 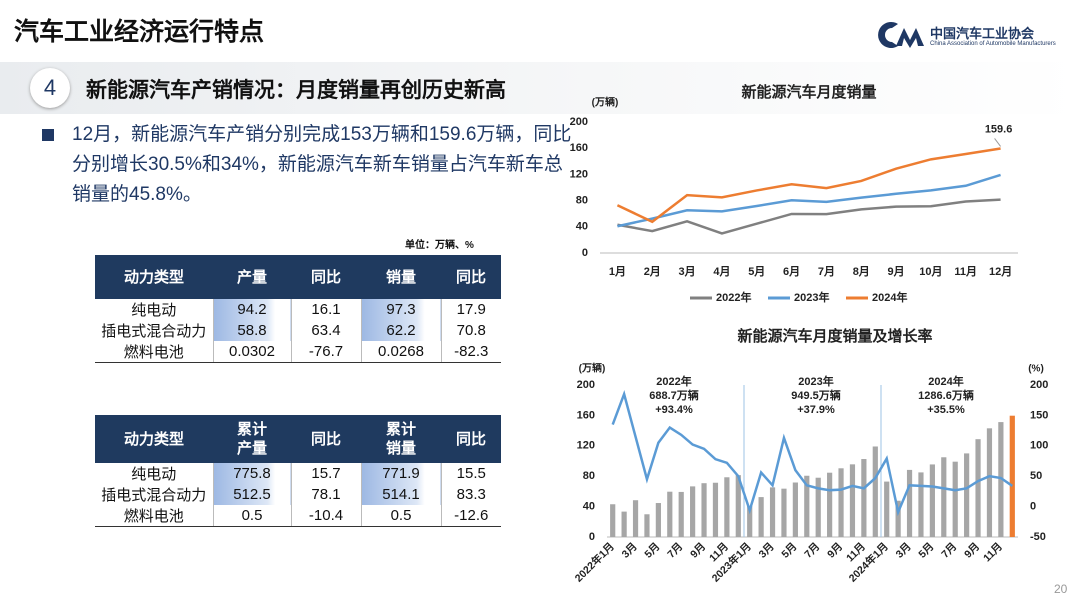 I want to click on table-cell: 97.3, so click(x=400, y=309).